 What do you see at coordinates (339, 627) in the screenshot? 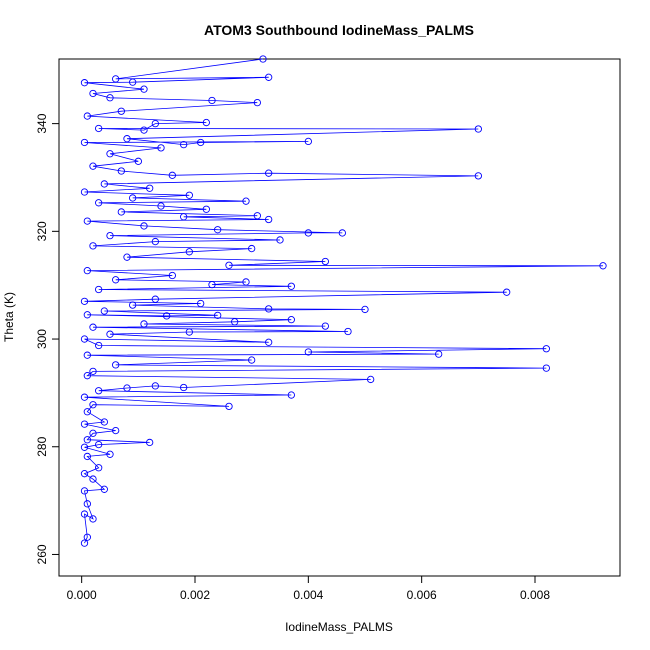
I see `x-axis-label: IodineMass_PALMS` at bounding box center [339, 627].